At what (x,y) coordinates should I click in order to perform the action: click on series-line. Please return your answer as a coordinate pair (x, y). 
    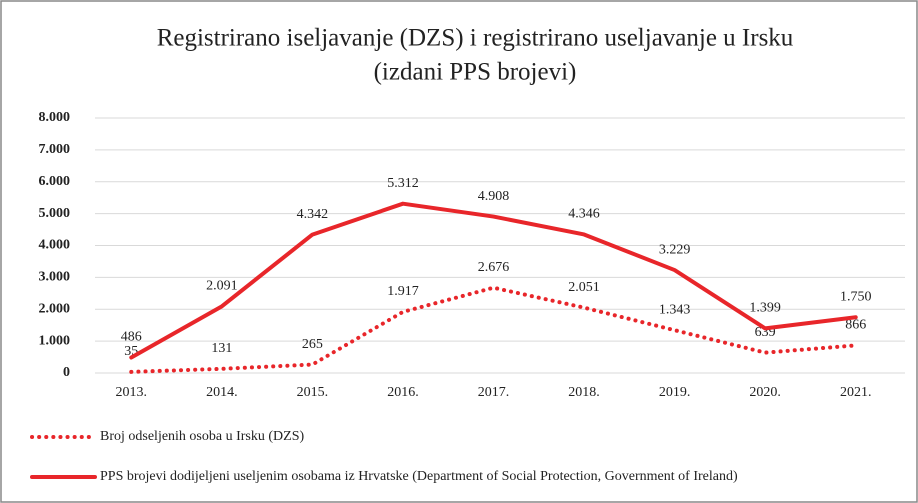
    Looking at the image, I should click on (493, 329).